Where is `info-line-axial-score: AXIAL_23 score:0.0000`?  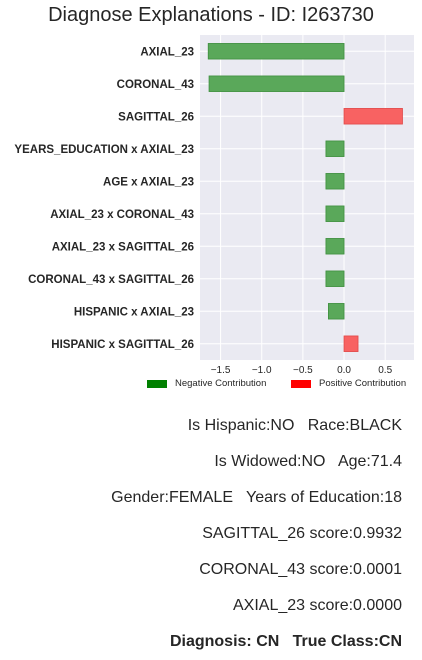 info-line-axial-score: AXIAL_23 score:0.0000 is located at coordinates (317, 605).